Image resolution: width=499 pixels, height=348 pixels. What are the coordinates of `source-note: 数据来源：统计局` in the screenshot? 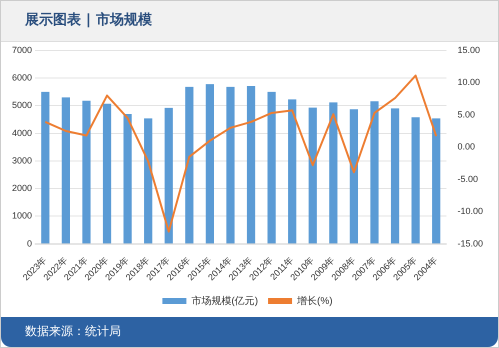 It's located at (73, 331).